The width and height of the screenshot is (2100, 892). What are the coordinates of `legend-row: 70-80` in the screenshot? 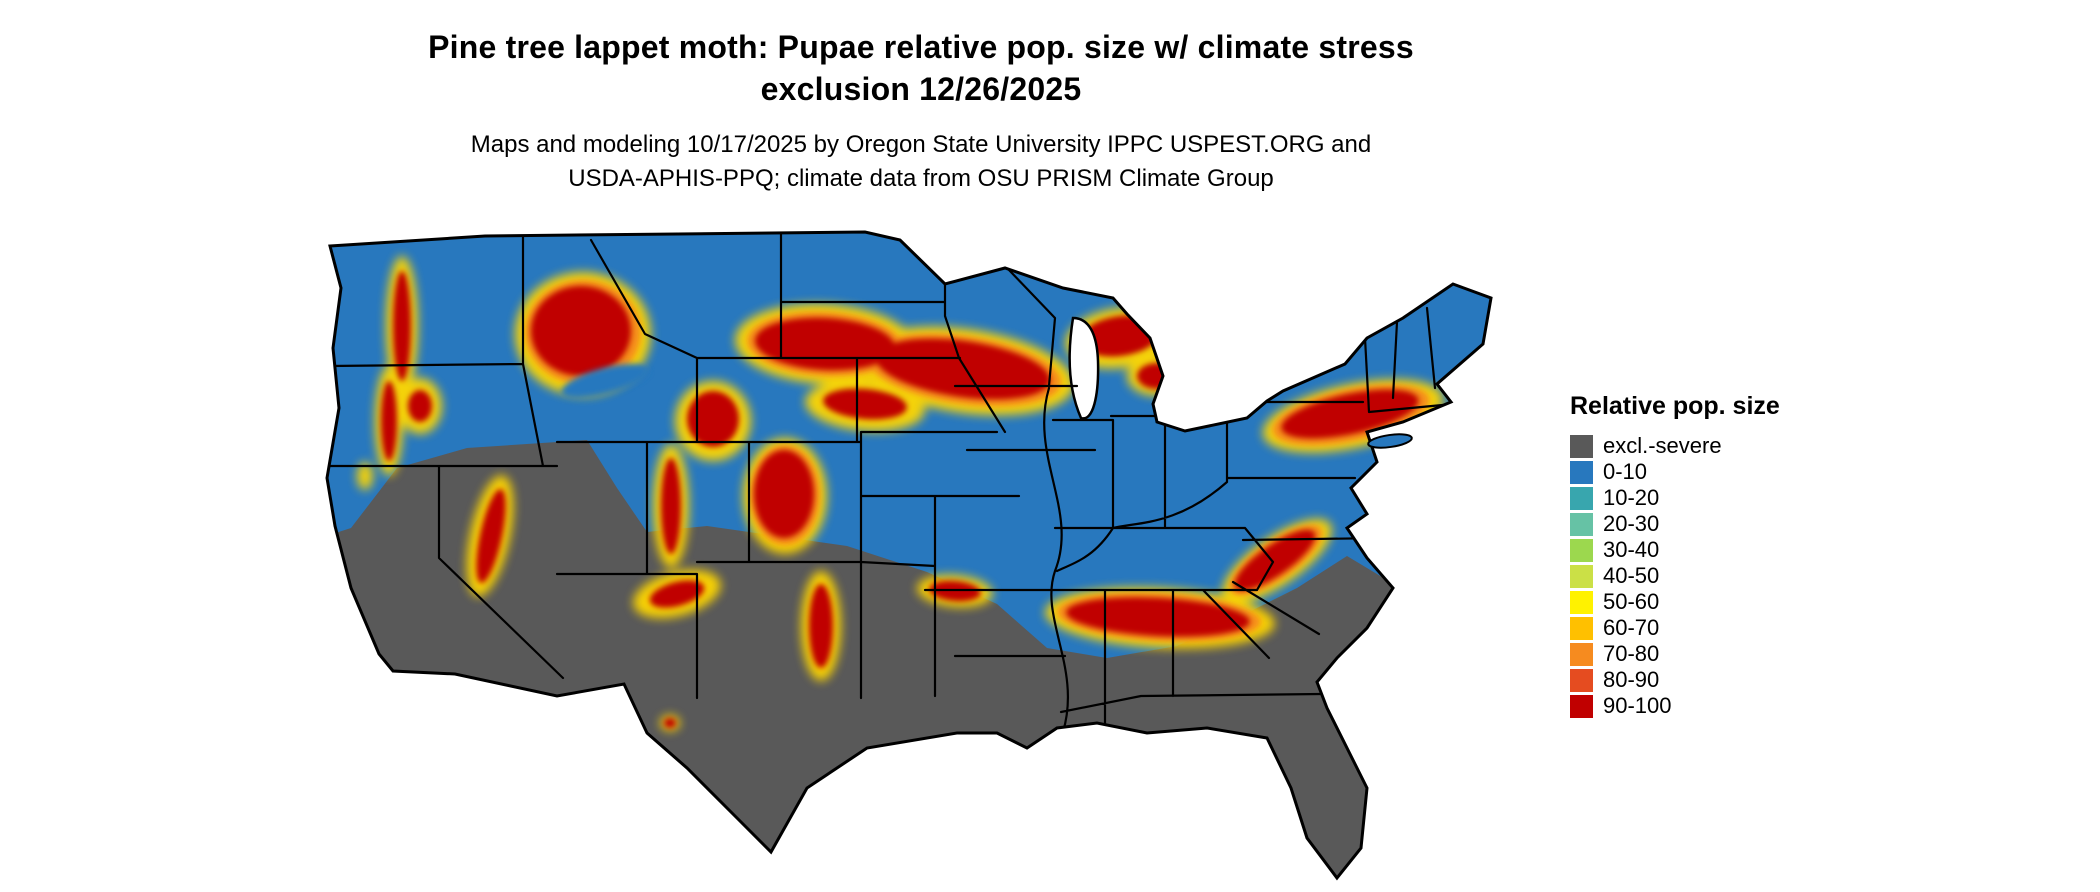 It's located at (1675, 654).